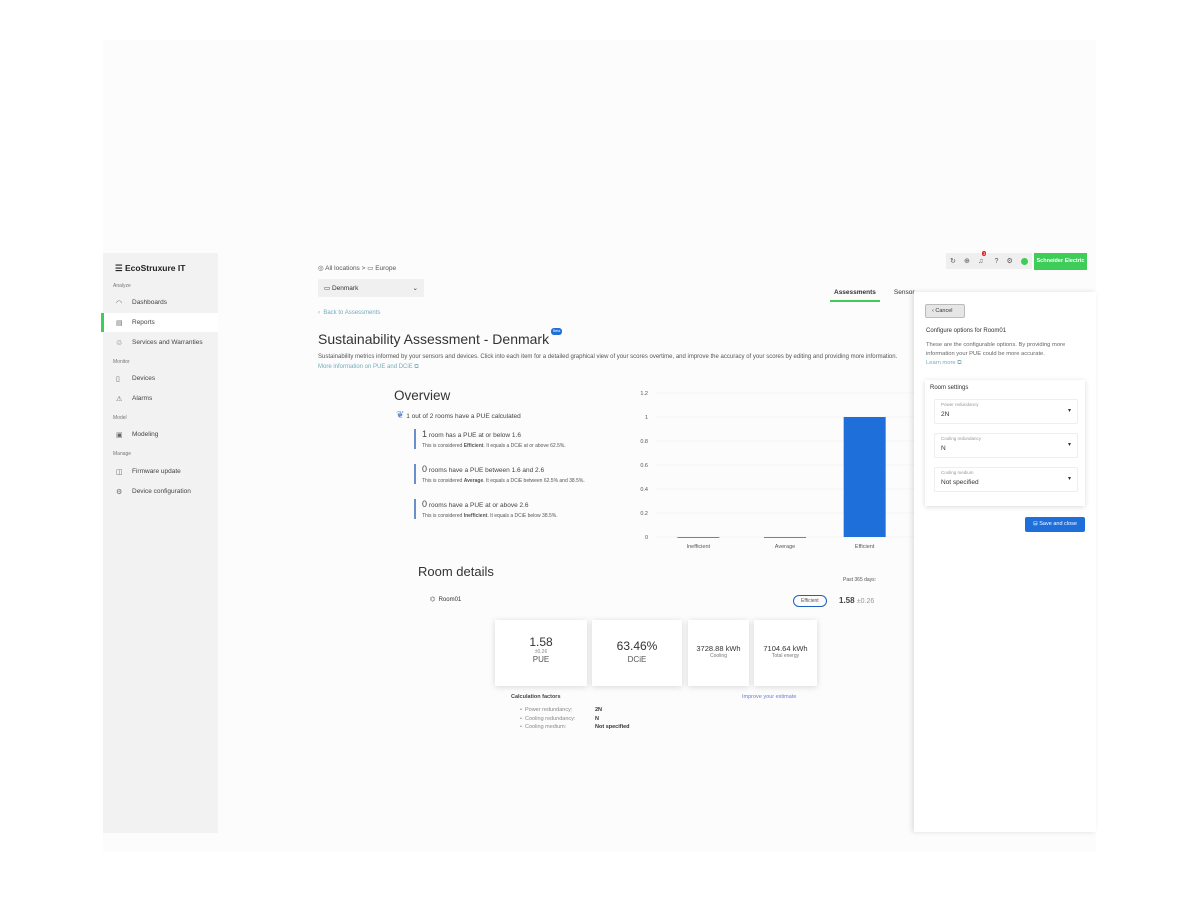  What do you see at coordinates (349, 313) in the screenshot?
I see `back-link: ‹ Back to Assessments` at bounding box center [349, 313].